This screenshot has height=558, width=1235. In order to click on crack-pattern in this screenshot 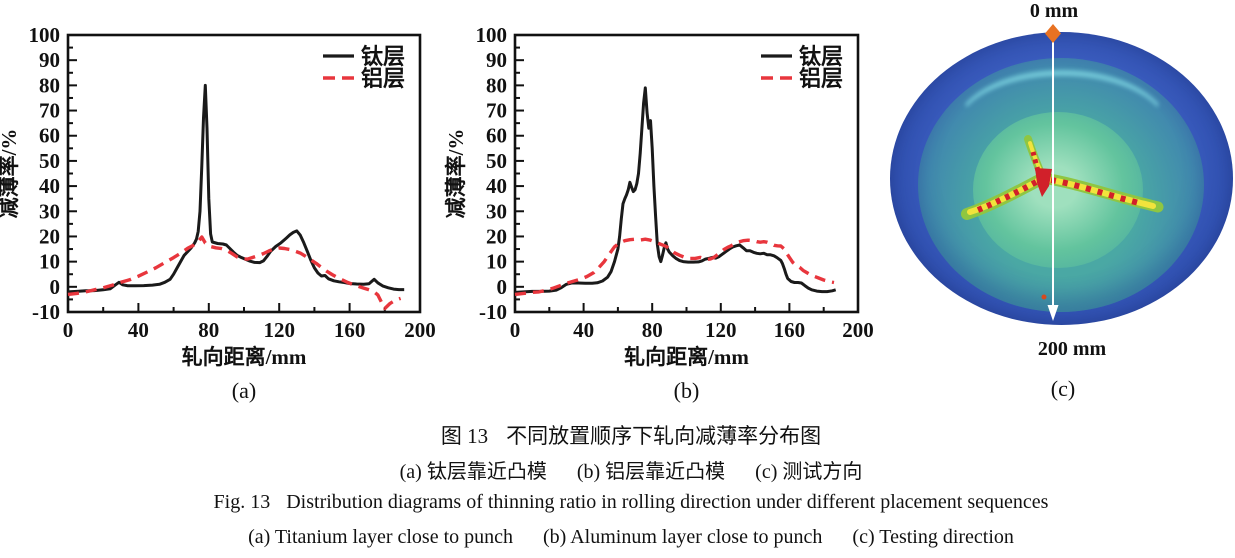, I will do `click(1062, 217)`.